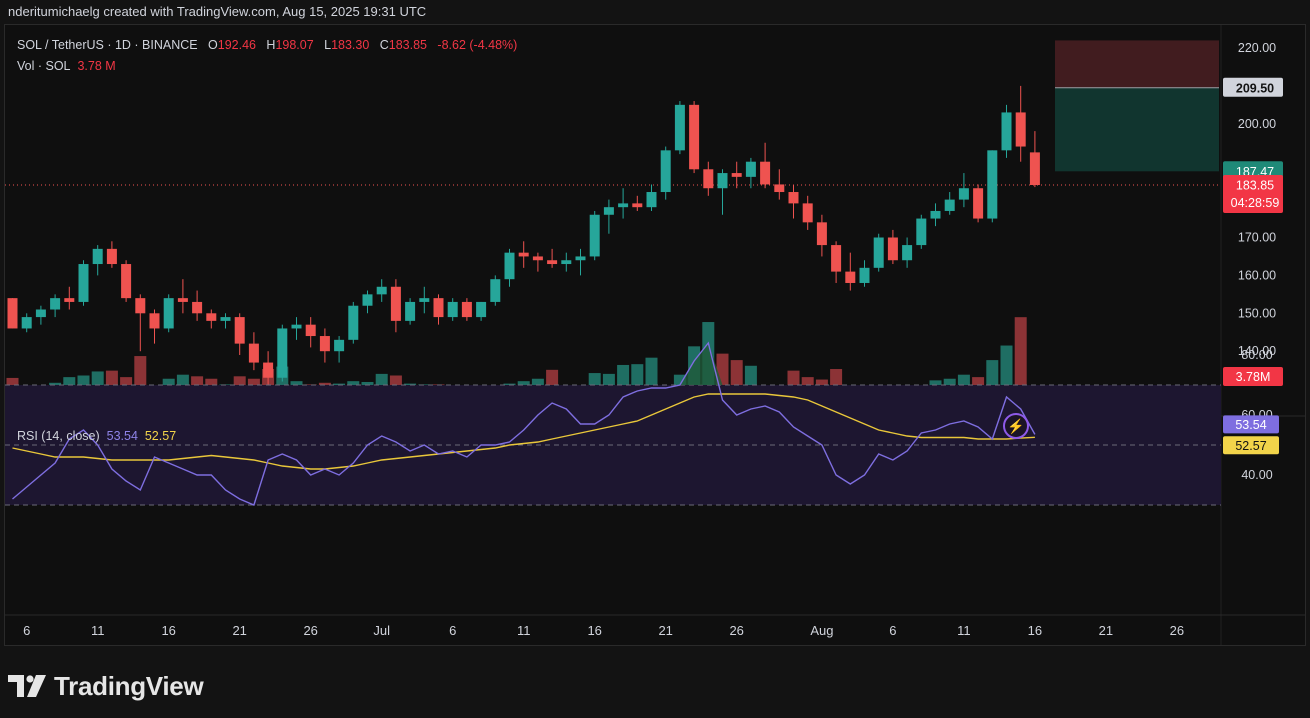 The width and height of the screenshot is (1310, 718). I want to click on volume-label-text: 3.78M, so click(1253, 377).